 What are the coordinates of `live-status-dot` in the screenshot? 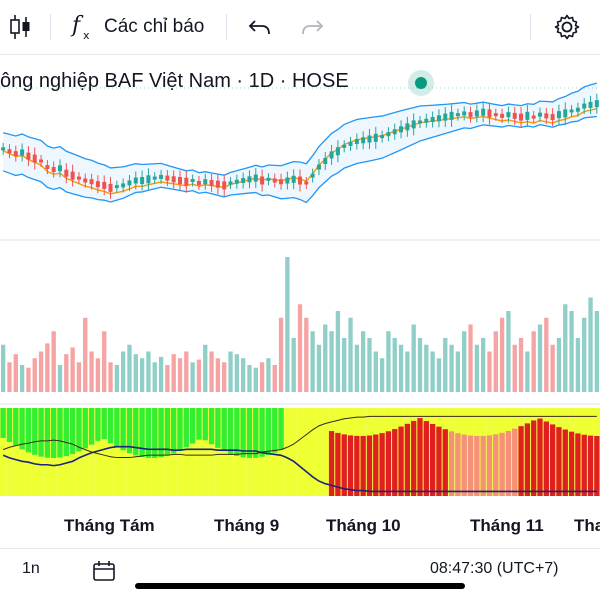 It's located at (421, 83).